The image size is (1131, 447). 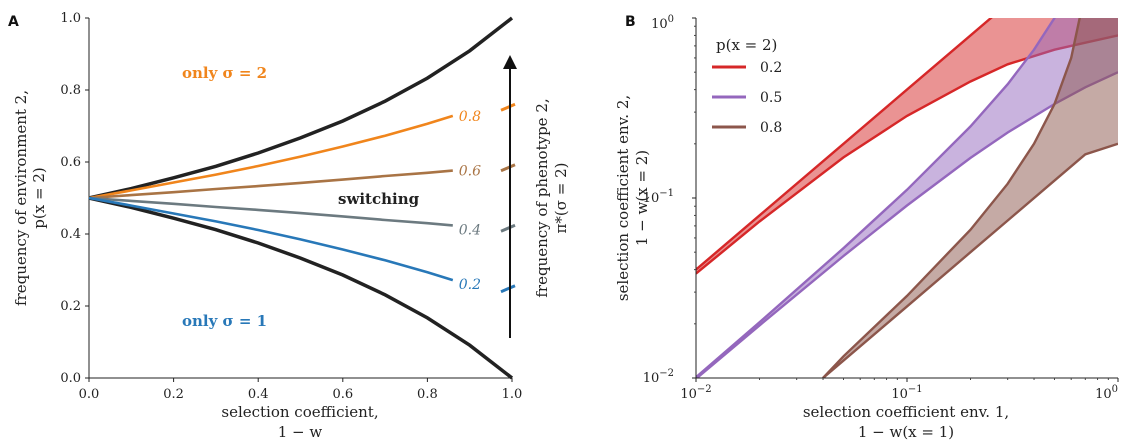 What do you see at coordinates (771, 128) in the screenshot?
I see `legend-label-0-8: 0.8` at bounding box center [771, 128].